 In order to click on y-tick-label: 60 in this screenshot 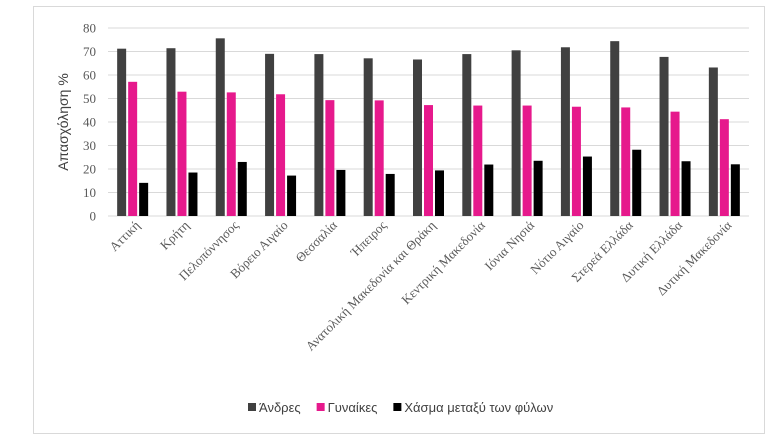, I will do `click(89, 75)`.